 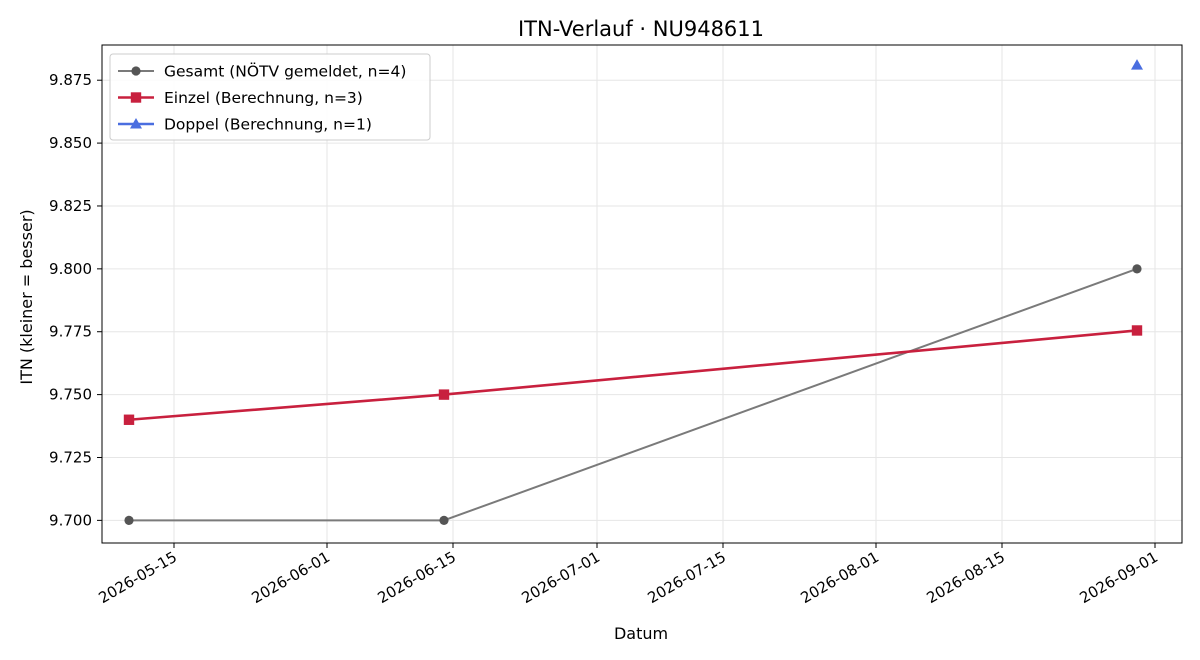 What do you see at coordinates (70, 457) in the screenshot?
I see `y-tick-label: 9.725` at bounding box center [70, 457].